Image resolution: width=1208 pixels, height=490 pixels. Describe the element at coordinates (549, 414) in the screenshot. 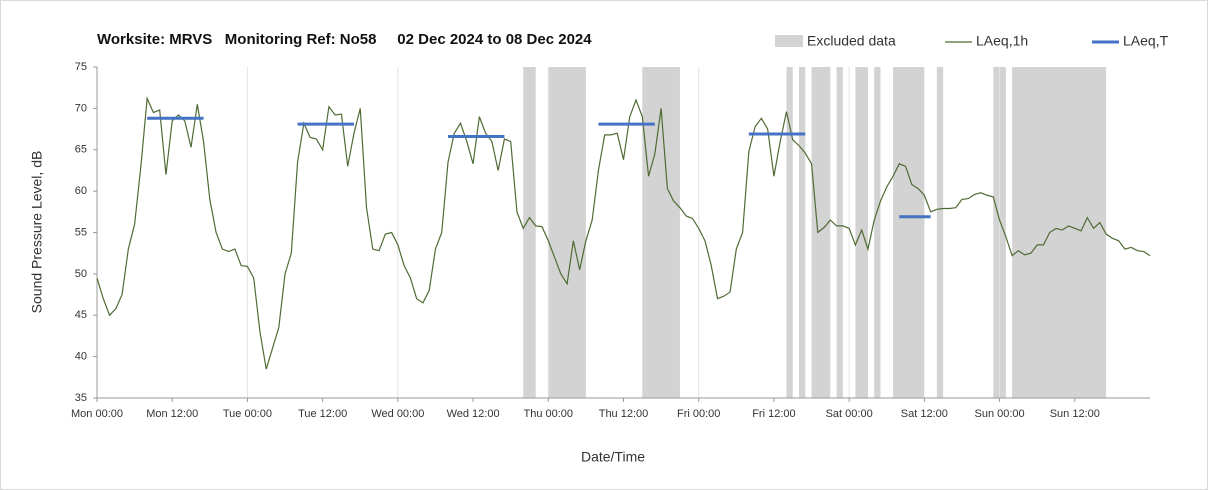

I see `x-tick-label: Thu 00:00` at that location.